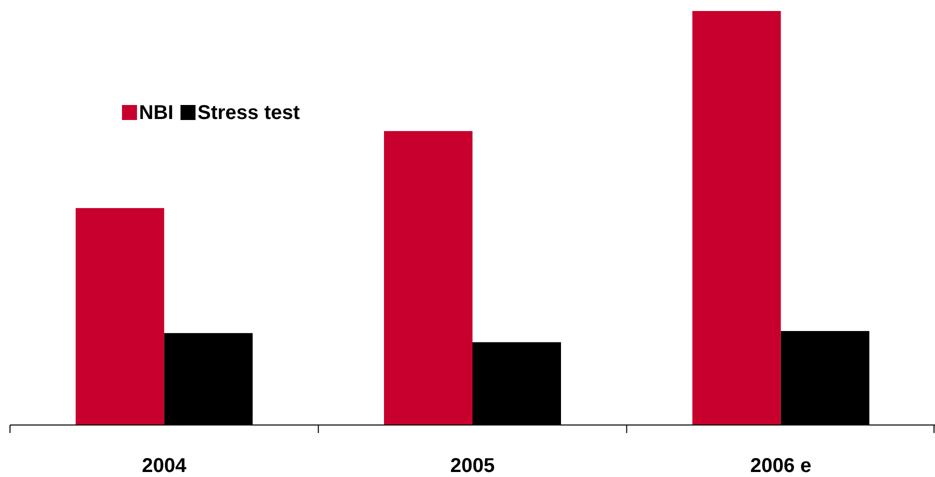 This screenshot has height=477, width=935. I want to click on x-tick-label: 2004, so click(165, 466).